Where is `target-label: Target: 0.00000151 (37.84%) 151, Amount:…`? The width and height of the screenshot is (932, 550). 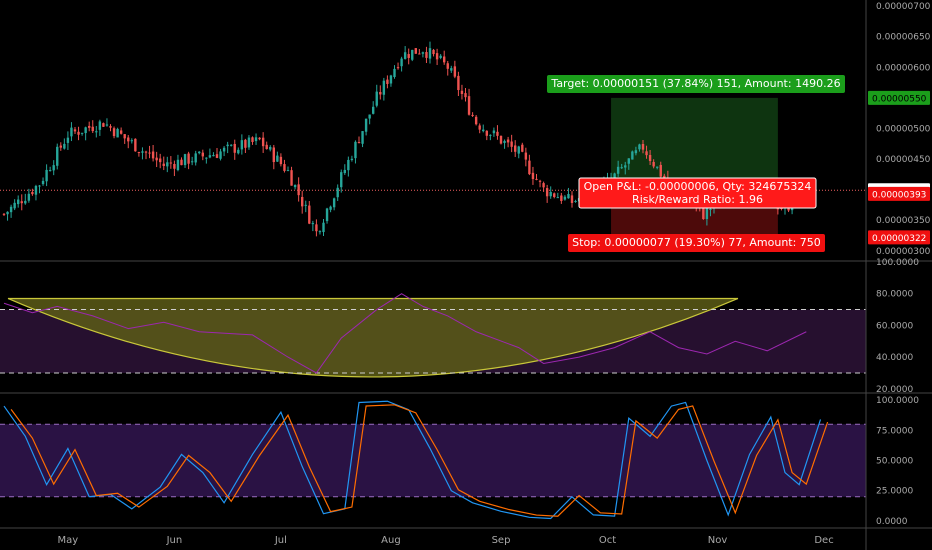 target-label: Target: 0.00000151 (37.84%) 151, Amount:… is located at coordinates (696, 84).